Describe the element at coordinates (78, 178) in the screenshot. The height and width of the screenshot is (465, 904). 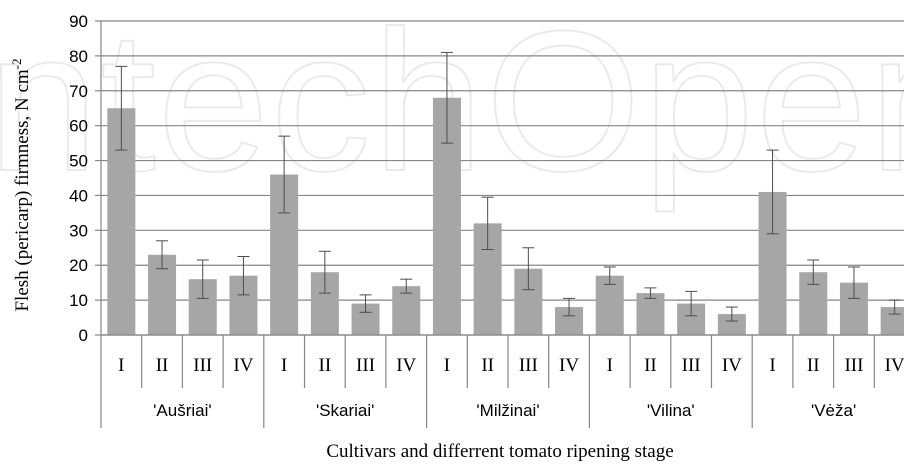
I see `y-tick-labels: 0 10 20 30 40 50 60 70 80 90` at that location.